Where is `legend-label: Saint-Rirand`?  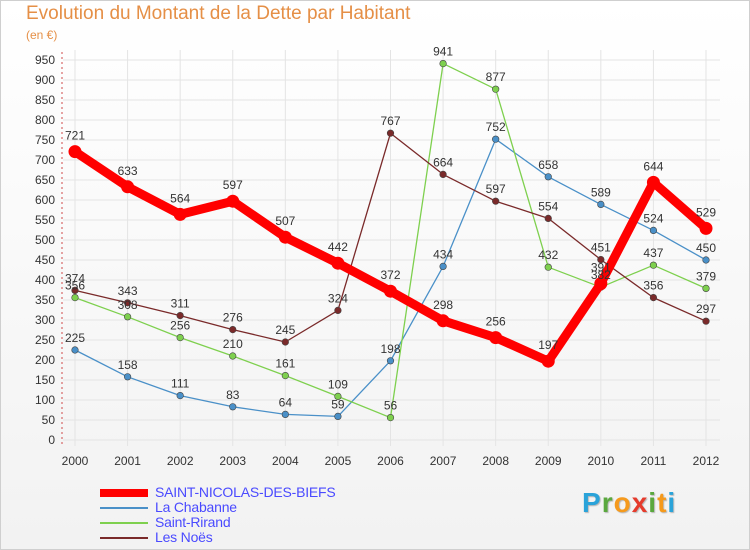 legend-label: Saint-Rirand is located at coordinates (193, 522).